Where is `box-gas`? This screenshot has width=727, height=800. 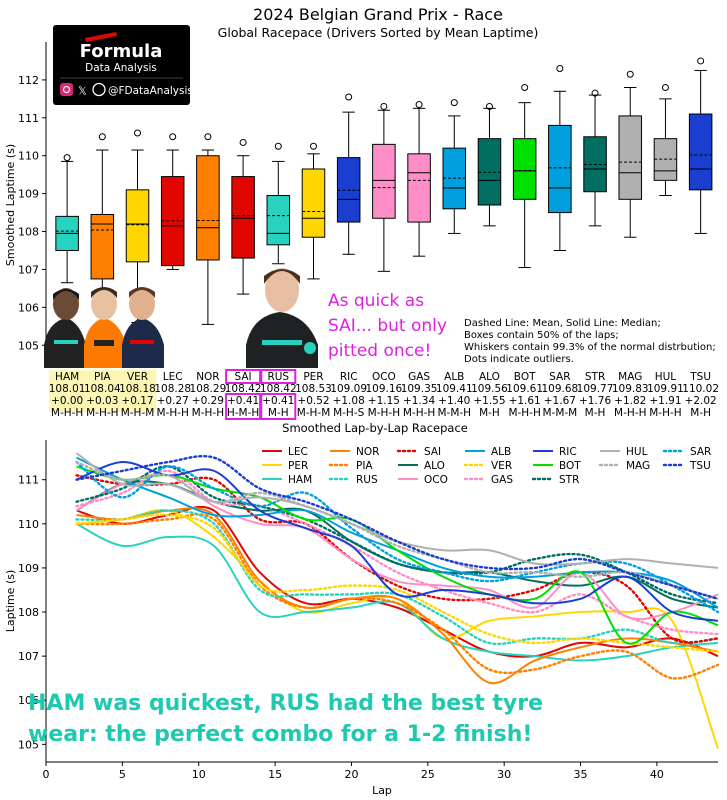
box-gas is located at coordinates (419, 179).